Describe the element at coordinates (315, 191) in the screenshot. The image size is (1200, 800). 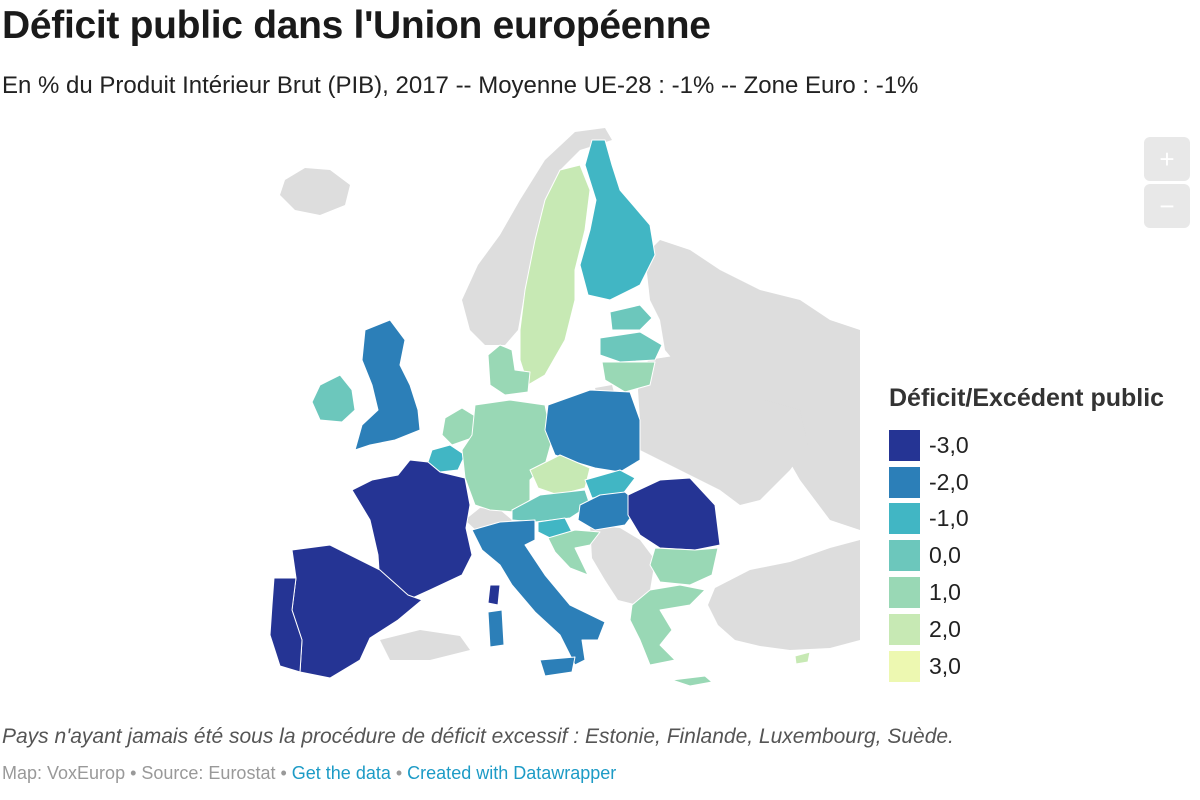
I see `iceland-shape` at that location.